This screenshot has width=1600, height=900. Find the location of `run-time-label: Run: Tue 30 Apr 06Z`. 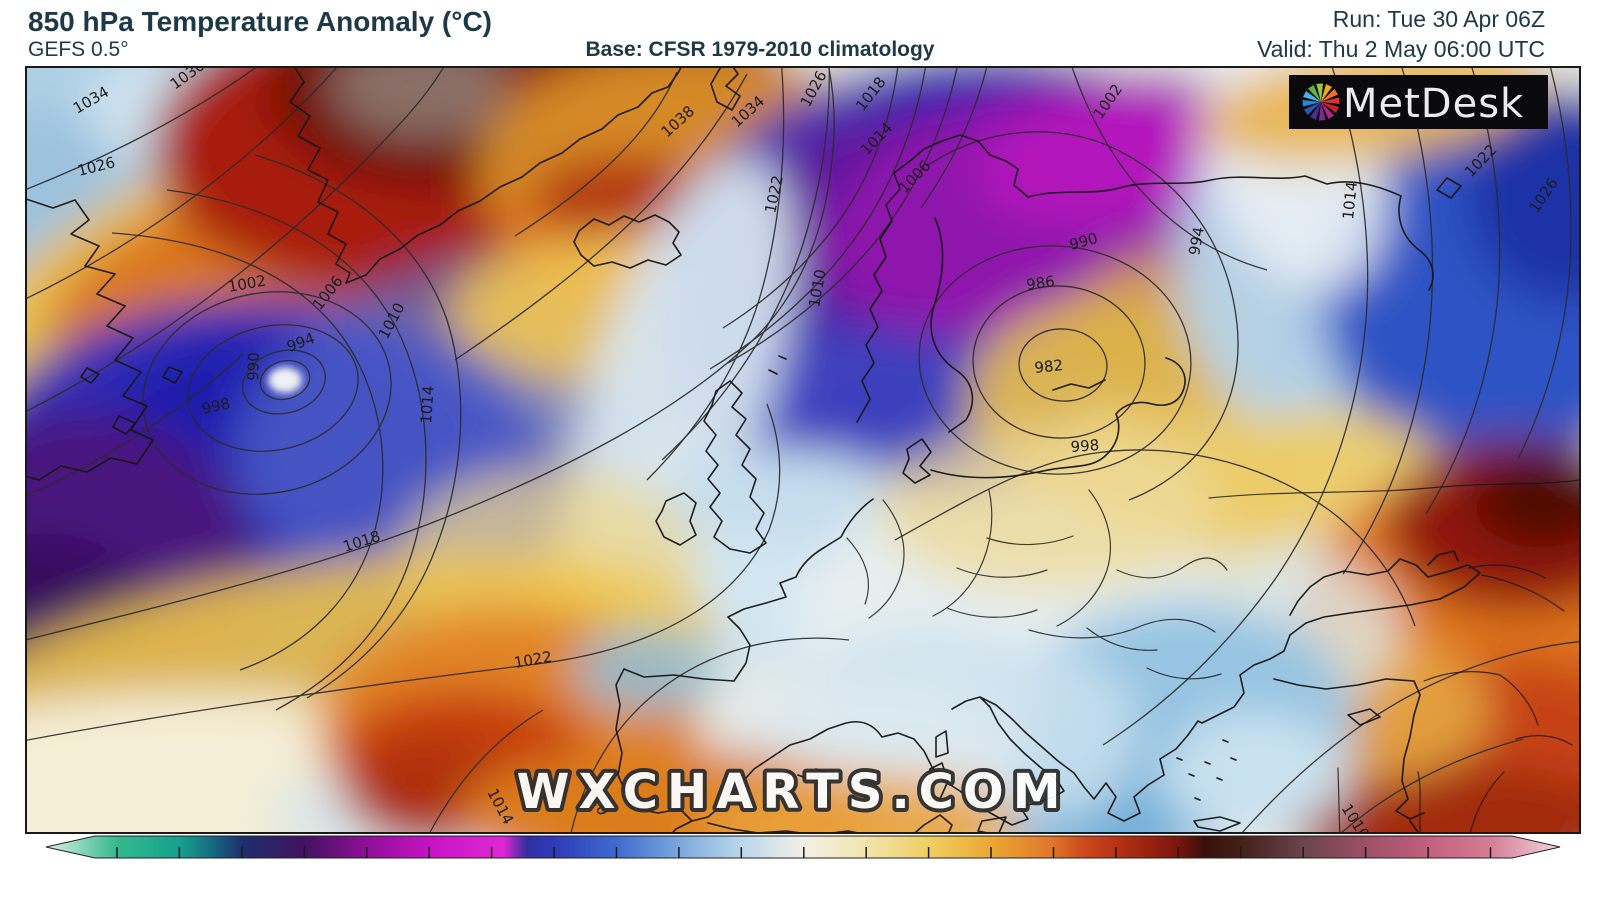

run-time-label: Run: Tue 30 Apr 06Z is located at coordinates (1438, 19).